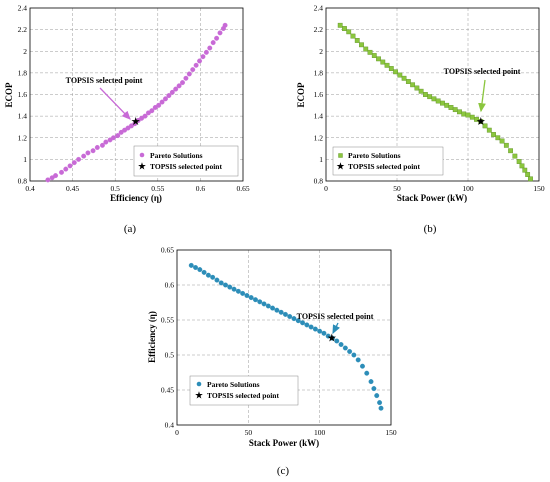 Image resolution: width=550 pixels, height=482 pixels. What do you see at coordinates (23, 116) in the screenshot?
I see `y-tick-label: 1.4` at bounding box center [23, 116].